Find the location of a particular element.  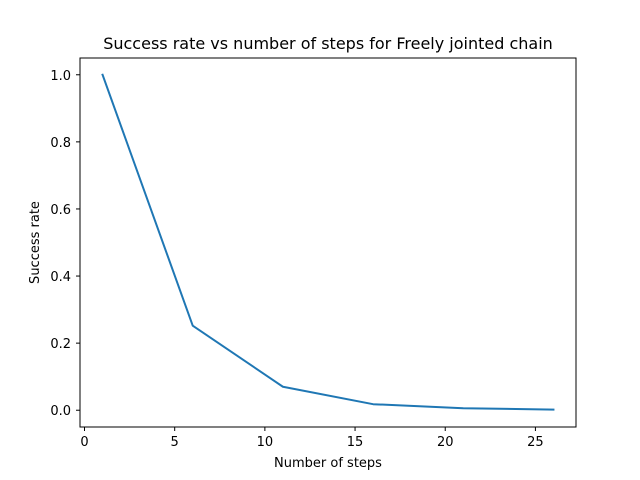

x-tick-label: 5 is located at coordinates (175, 442).